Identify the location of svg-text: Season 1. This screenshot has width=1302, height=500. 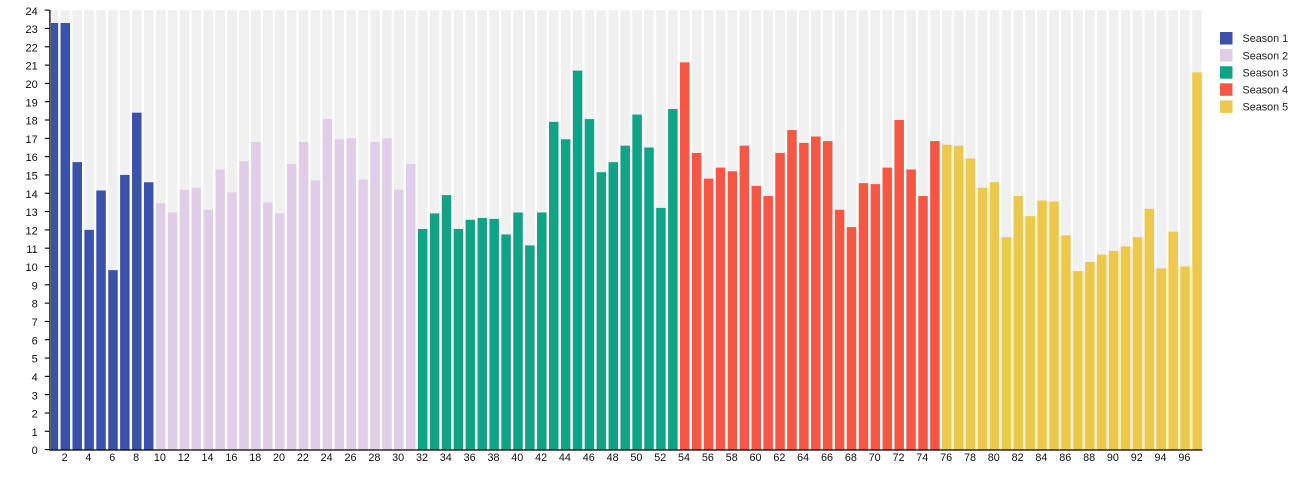
(1266, 39).